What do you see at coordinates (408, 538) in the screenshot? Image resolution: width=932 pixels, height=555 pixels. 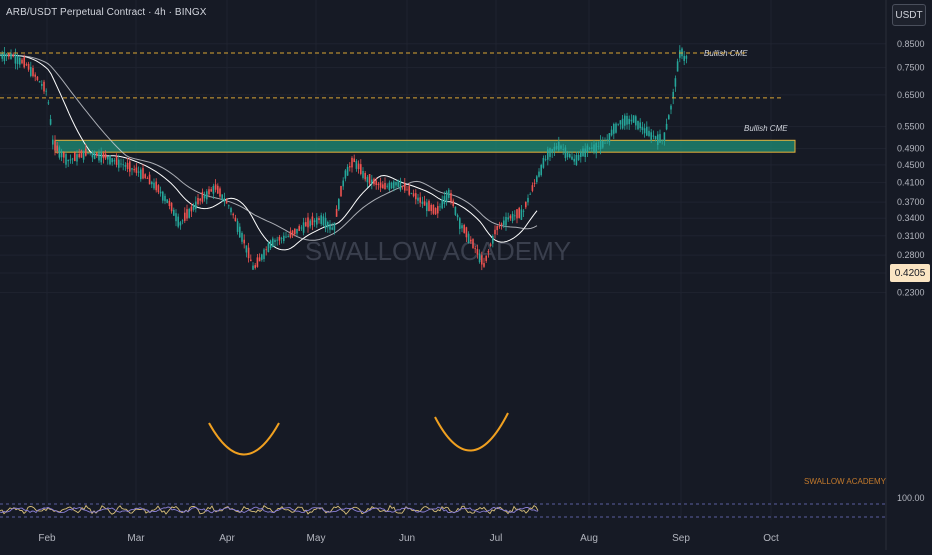 I see `time-axis: Feb Mar Apr May Jun Jul Aug Sep Oct` at bounding box center [408, 538].